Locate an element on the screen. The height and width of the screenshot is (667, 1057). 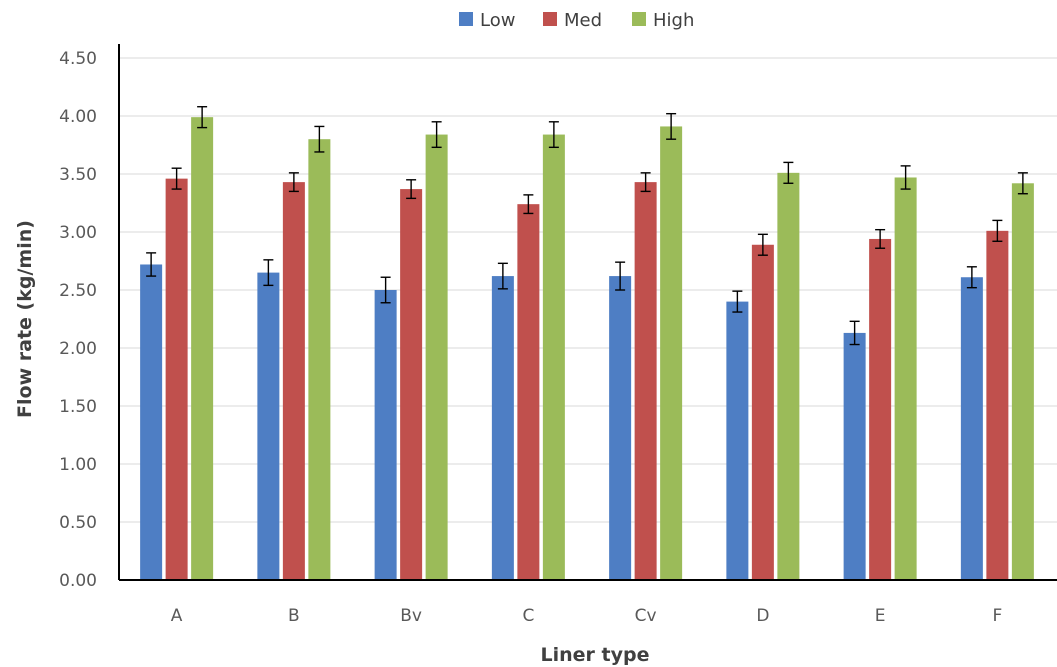
bar-high-f is located at coordinates (1022, 381).